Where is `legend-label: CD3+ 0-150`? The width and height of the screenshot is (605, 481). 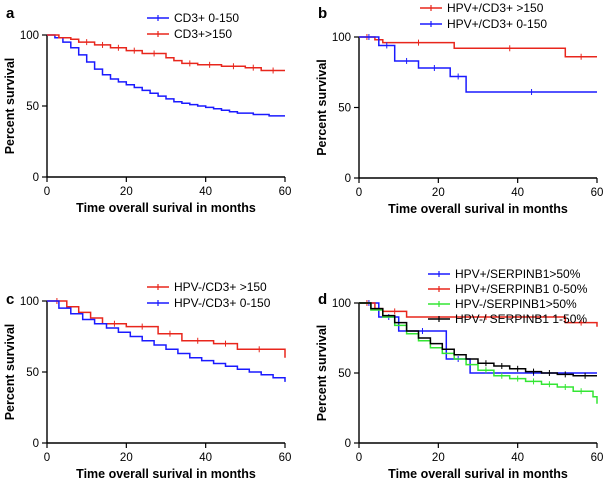
legend-label: CD3+ 0-150 is located at coordinates (206, 18).